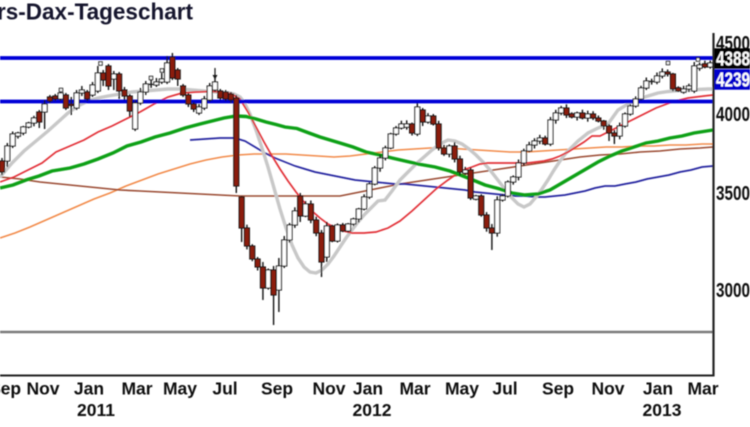 The height and width of the screenshot is (427, 750). Describe the element at coordinates (733, 81) in the screenshot. I see `svg-text: 4239` at that location.